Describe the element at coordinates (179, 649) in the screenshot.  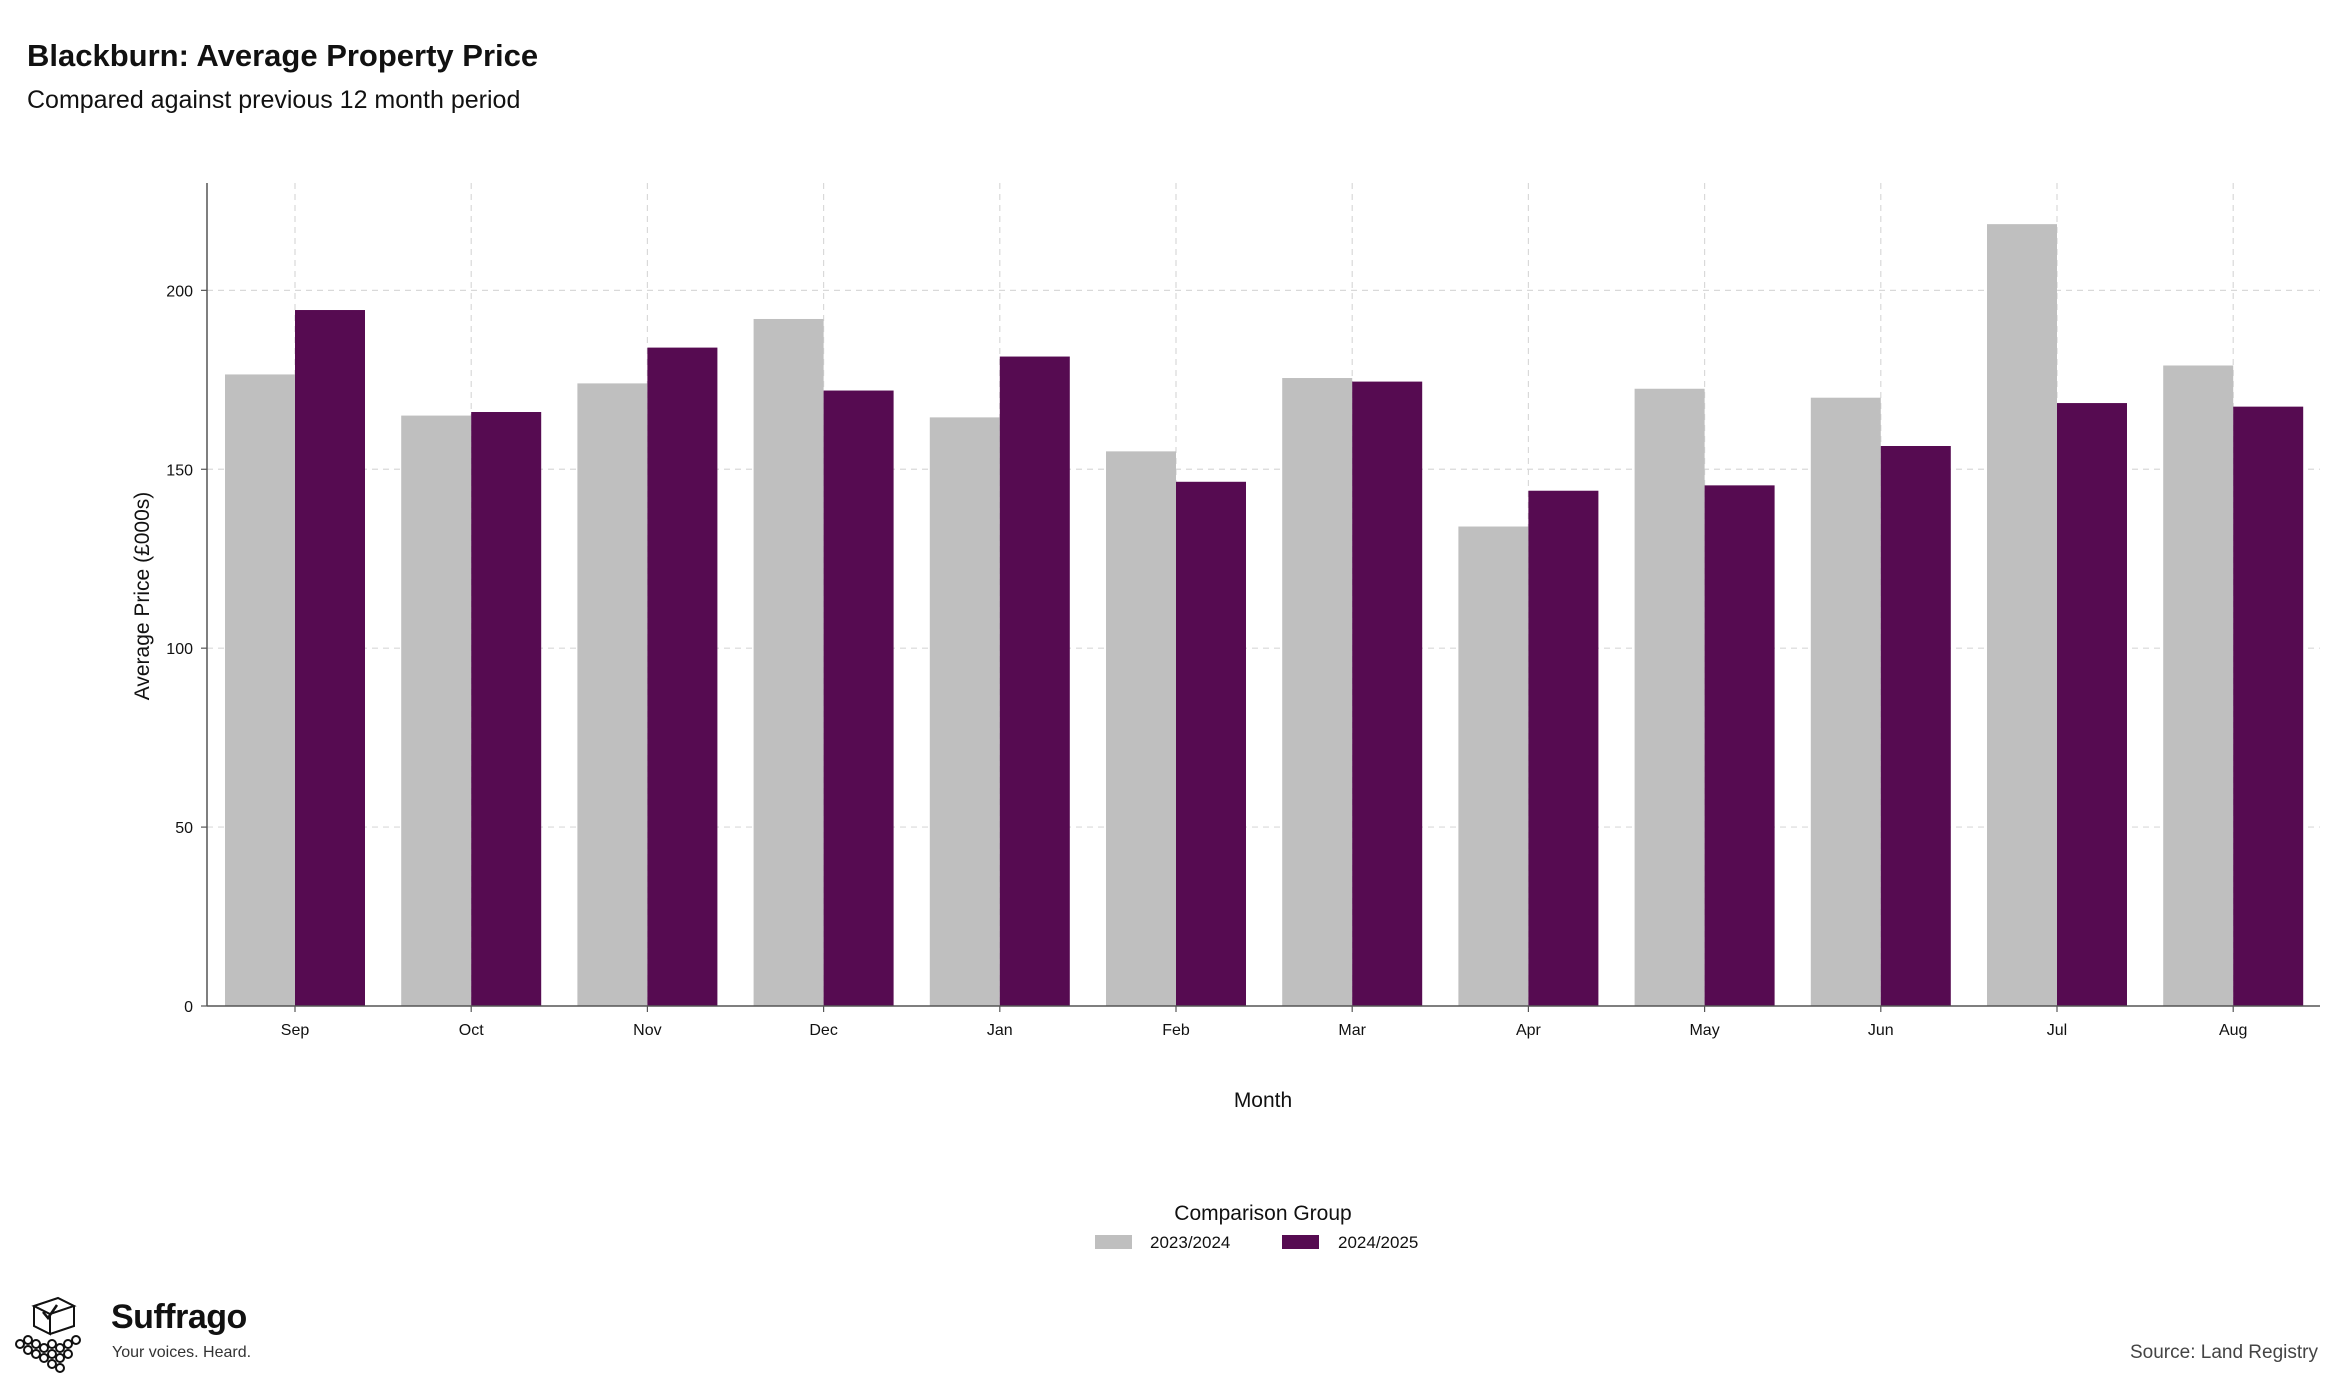
I see `y-tick-label: 100` at that location.